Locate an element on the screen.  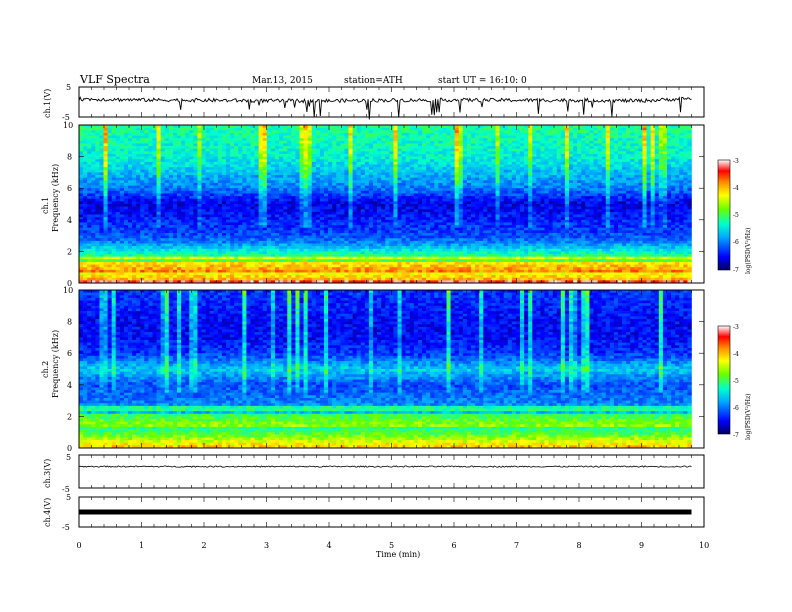
station-label: station=ATH is located at coordinates (373, 81).